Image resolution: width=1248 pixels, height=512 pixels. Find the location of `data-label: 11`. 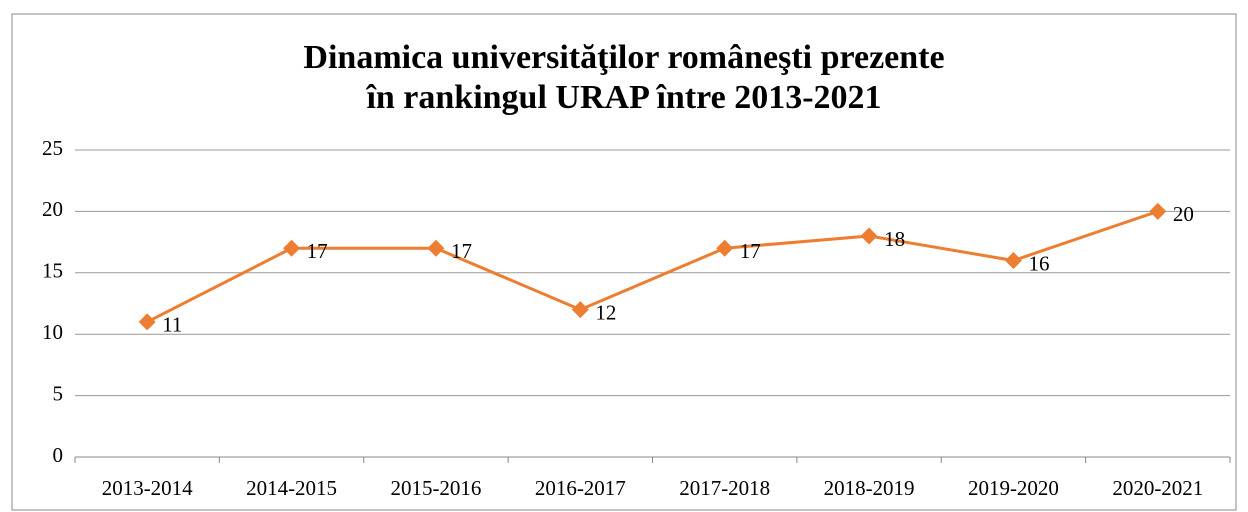

data-label: 11 is located at coordinates (172, 325).